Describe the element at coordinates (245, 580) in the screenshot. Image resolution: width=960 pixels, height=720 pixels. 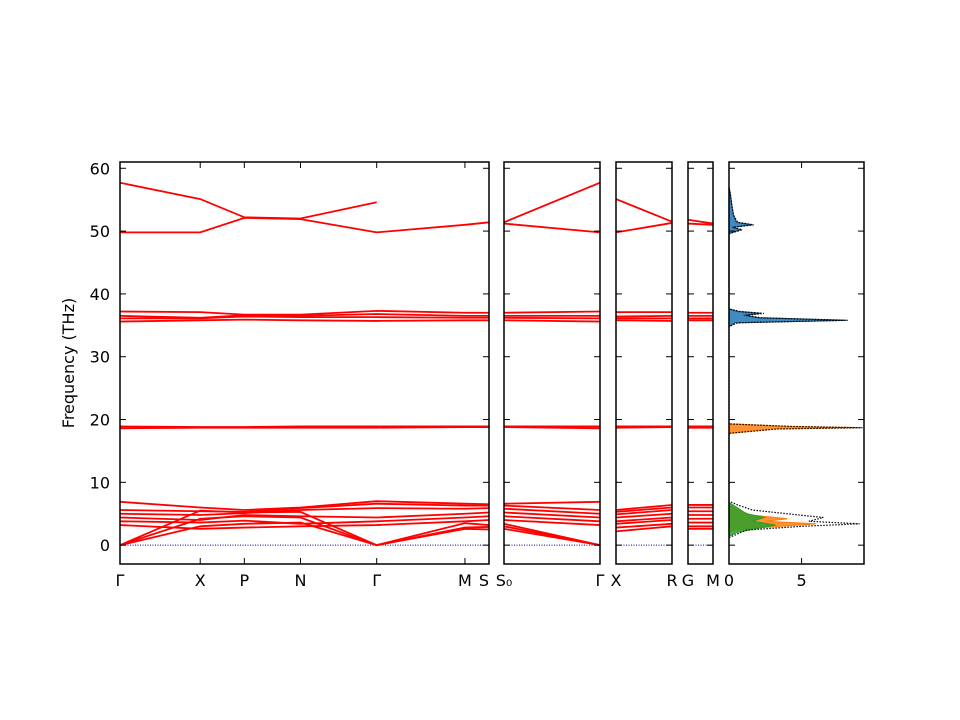
I see `high-symmetry-label: P` at that location.